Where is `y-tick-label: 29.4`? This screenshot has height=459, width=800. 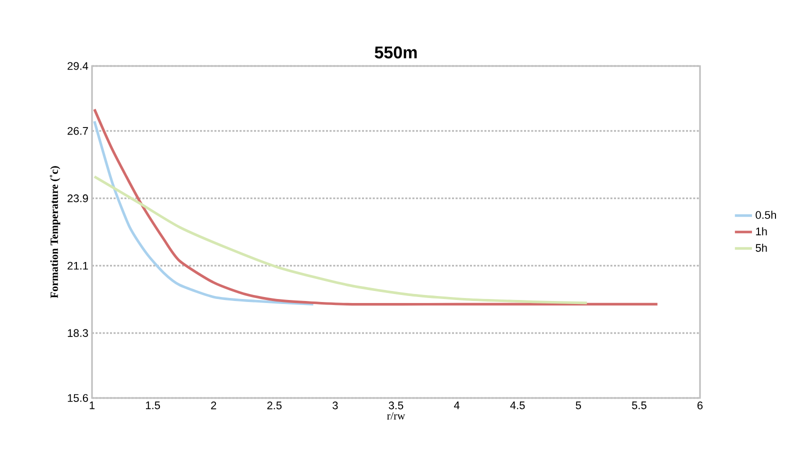 y-tick-label: 29.4 is located at coordinates (78, 66).